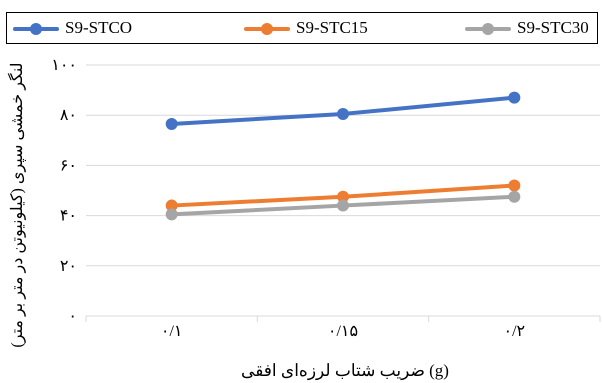 This screenshot has width=602, height=383. What do you see at coordinates (345, 370) in the screenshot?
I see `x-axis-title: ضریب شتاب لرزه‌ای افقی (g)` at bounding box center [345, 370].